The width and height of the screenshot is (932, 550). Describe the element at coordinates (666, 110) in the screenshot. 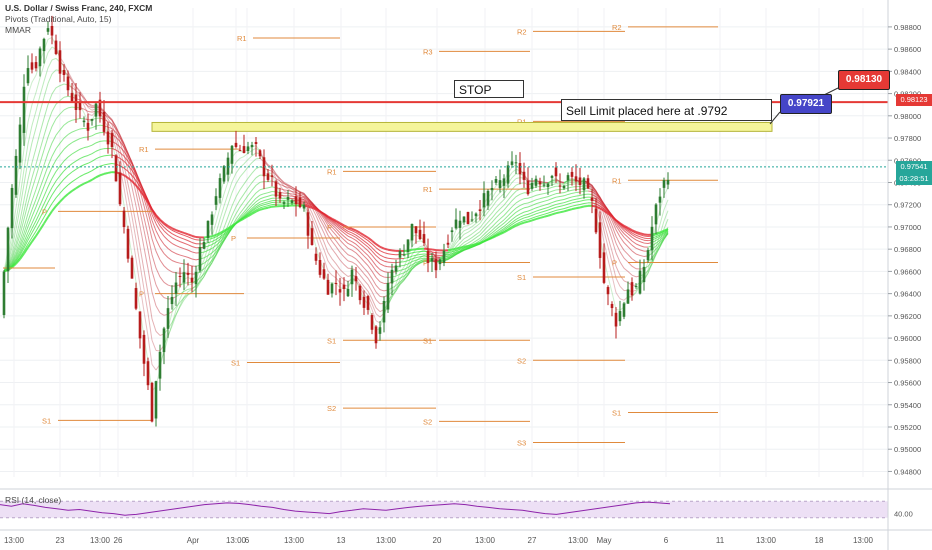

I see `sell-limit-annotation: Sell Limit placed here at .9792` at that location.